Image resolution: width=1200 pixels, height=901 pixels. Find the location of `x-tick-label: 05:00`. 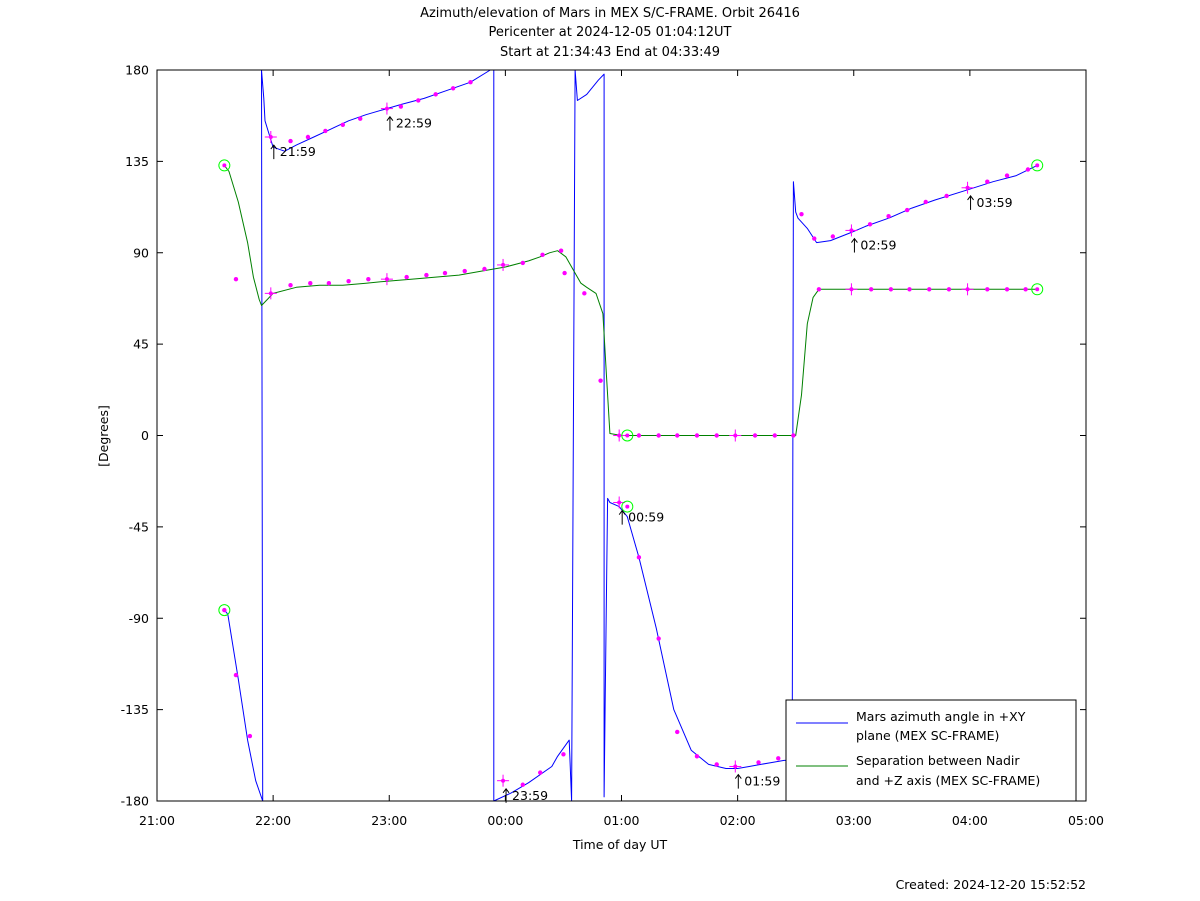

x-tick-label: 05:00 is located at coordinates (1086, 820).